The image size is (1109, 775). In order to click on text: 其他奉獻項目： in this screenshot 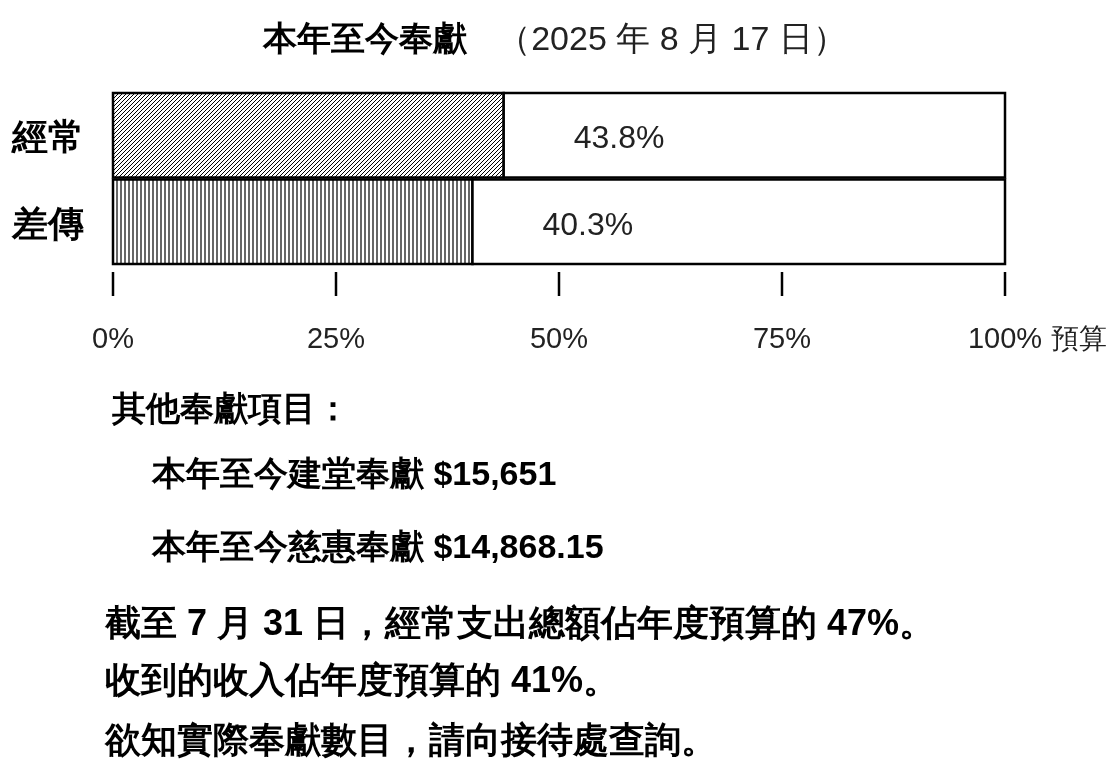, I will do `click(230, 408)`.